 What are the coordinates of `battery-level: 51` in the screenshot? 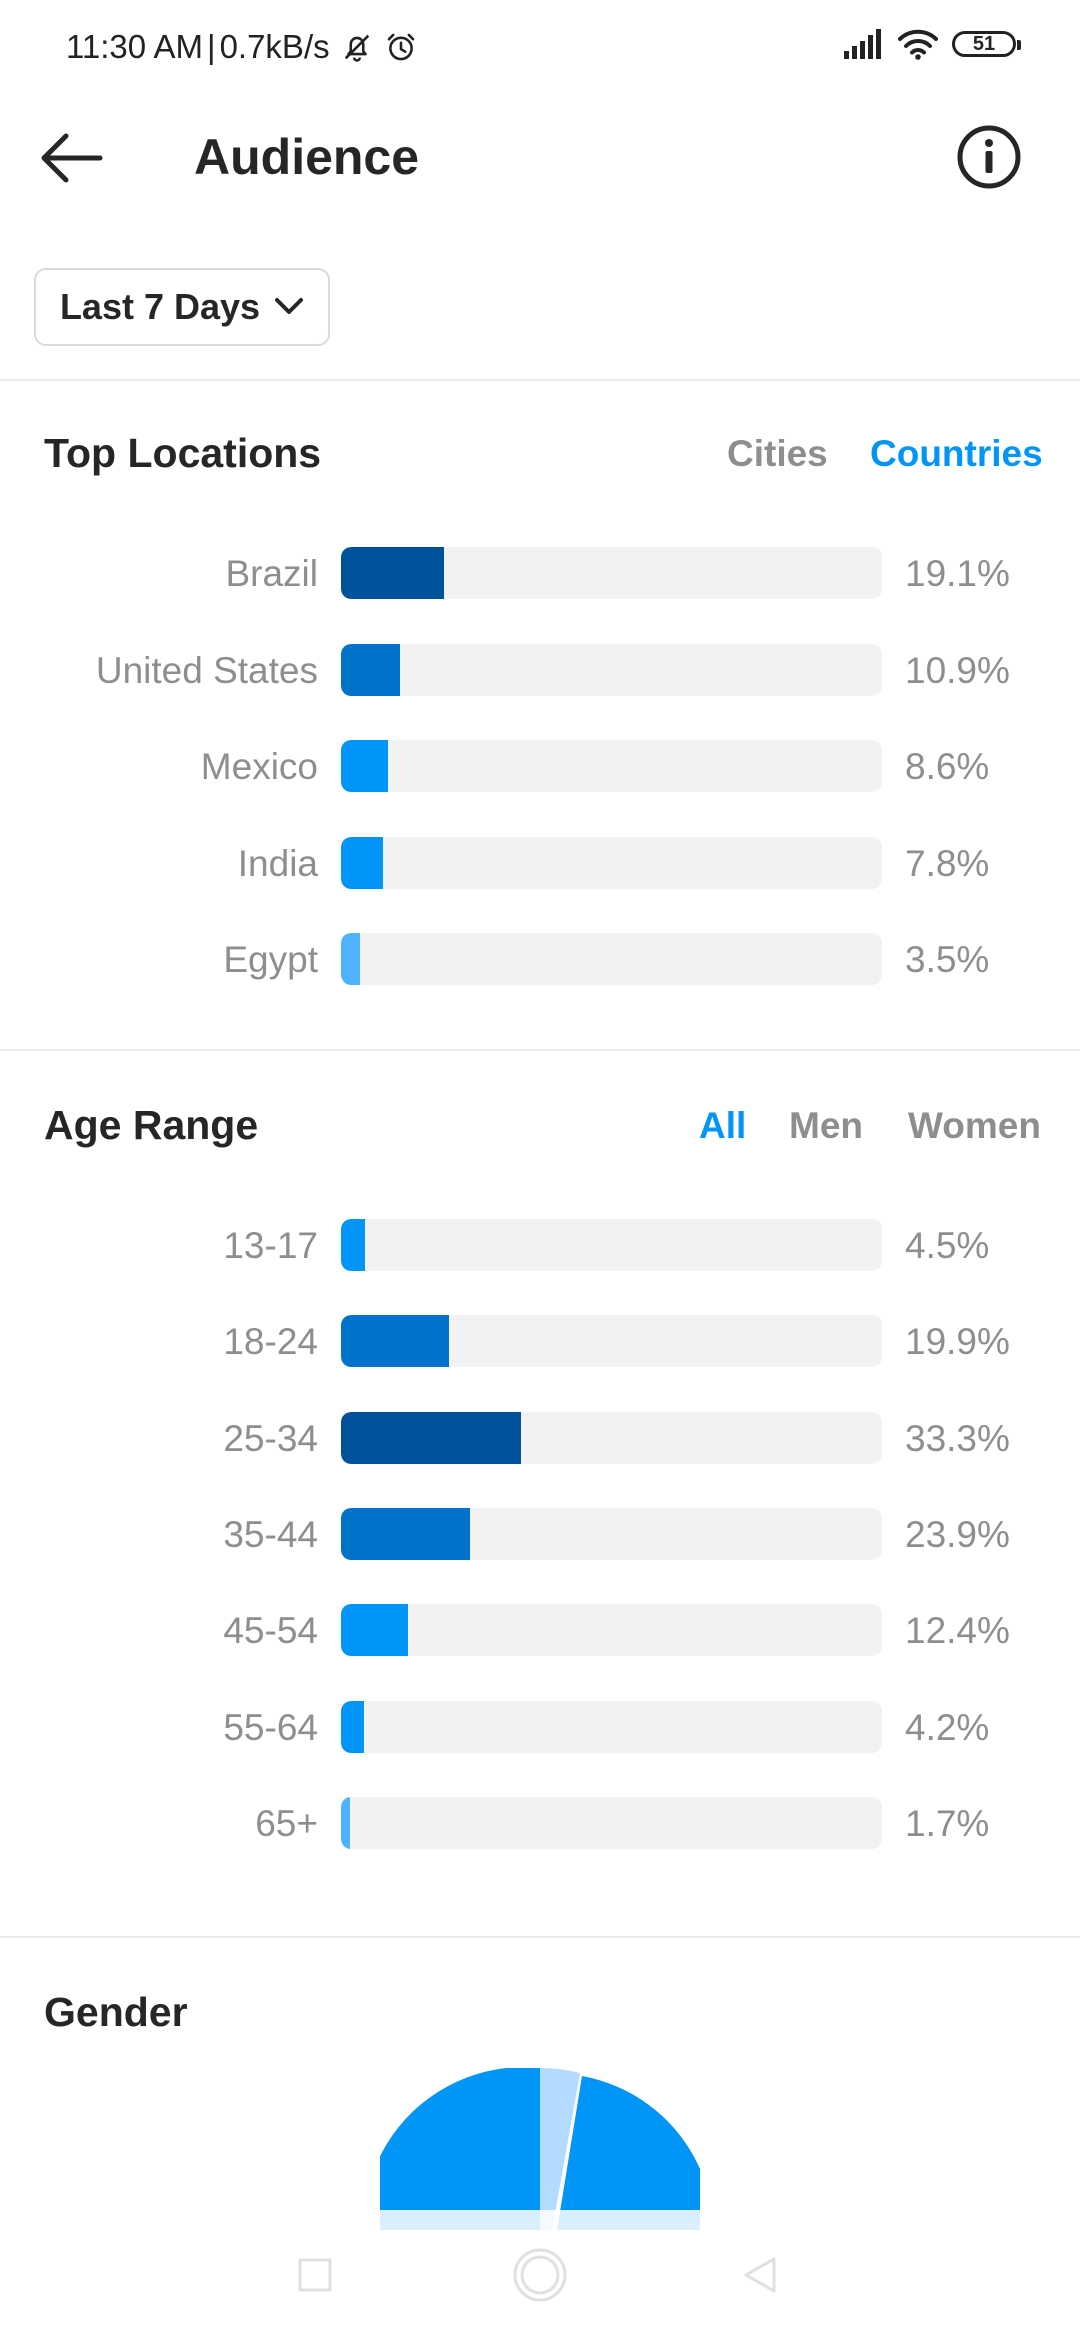 It's located at (984, 43).